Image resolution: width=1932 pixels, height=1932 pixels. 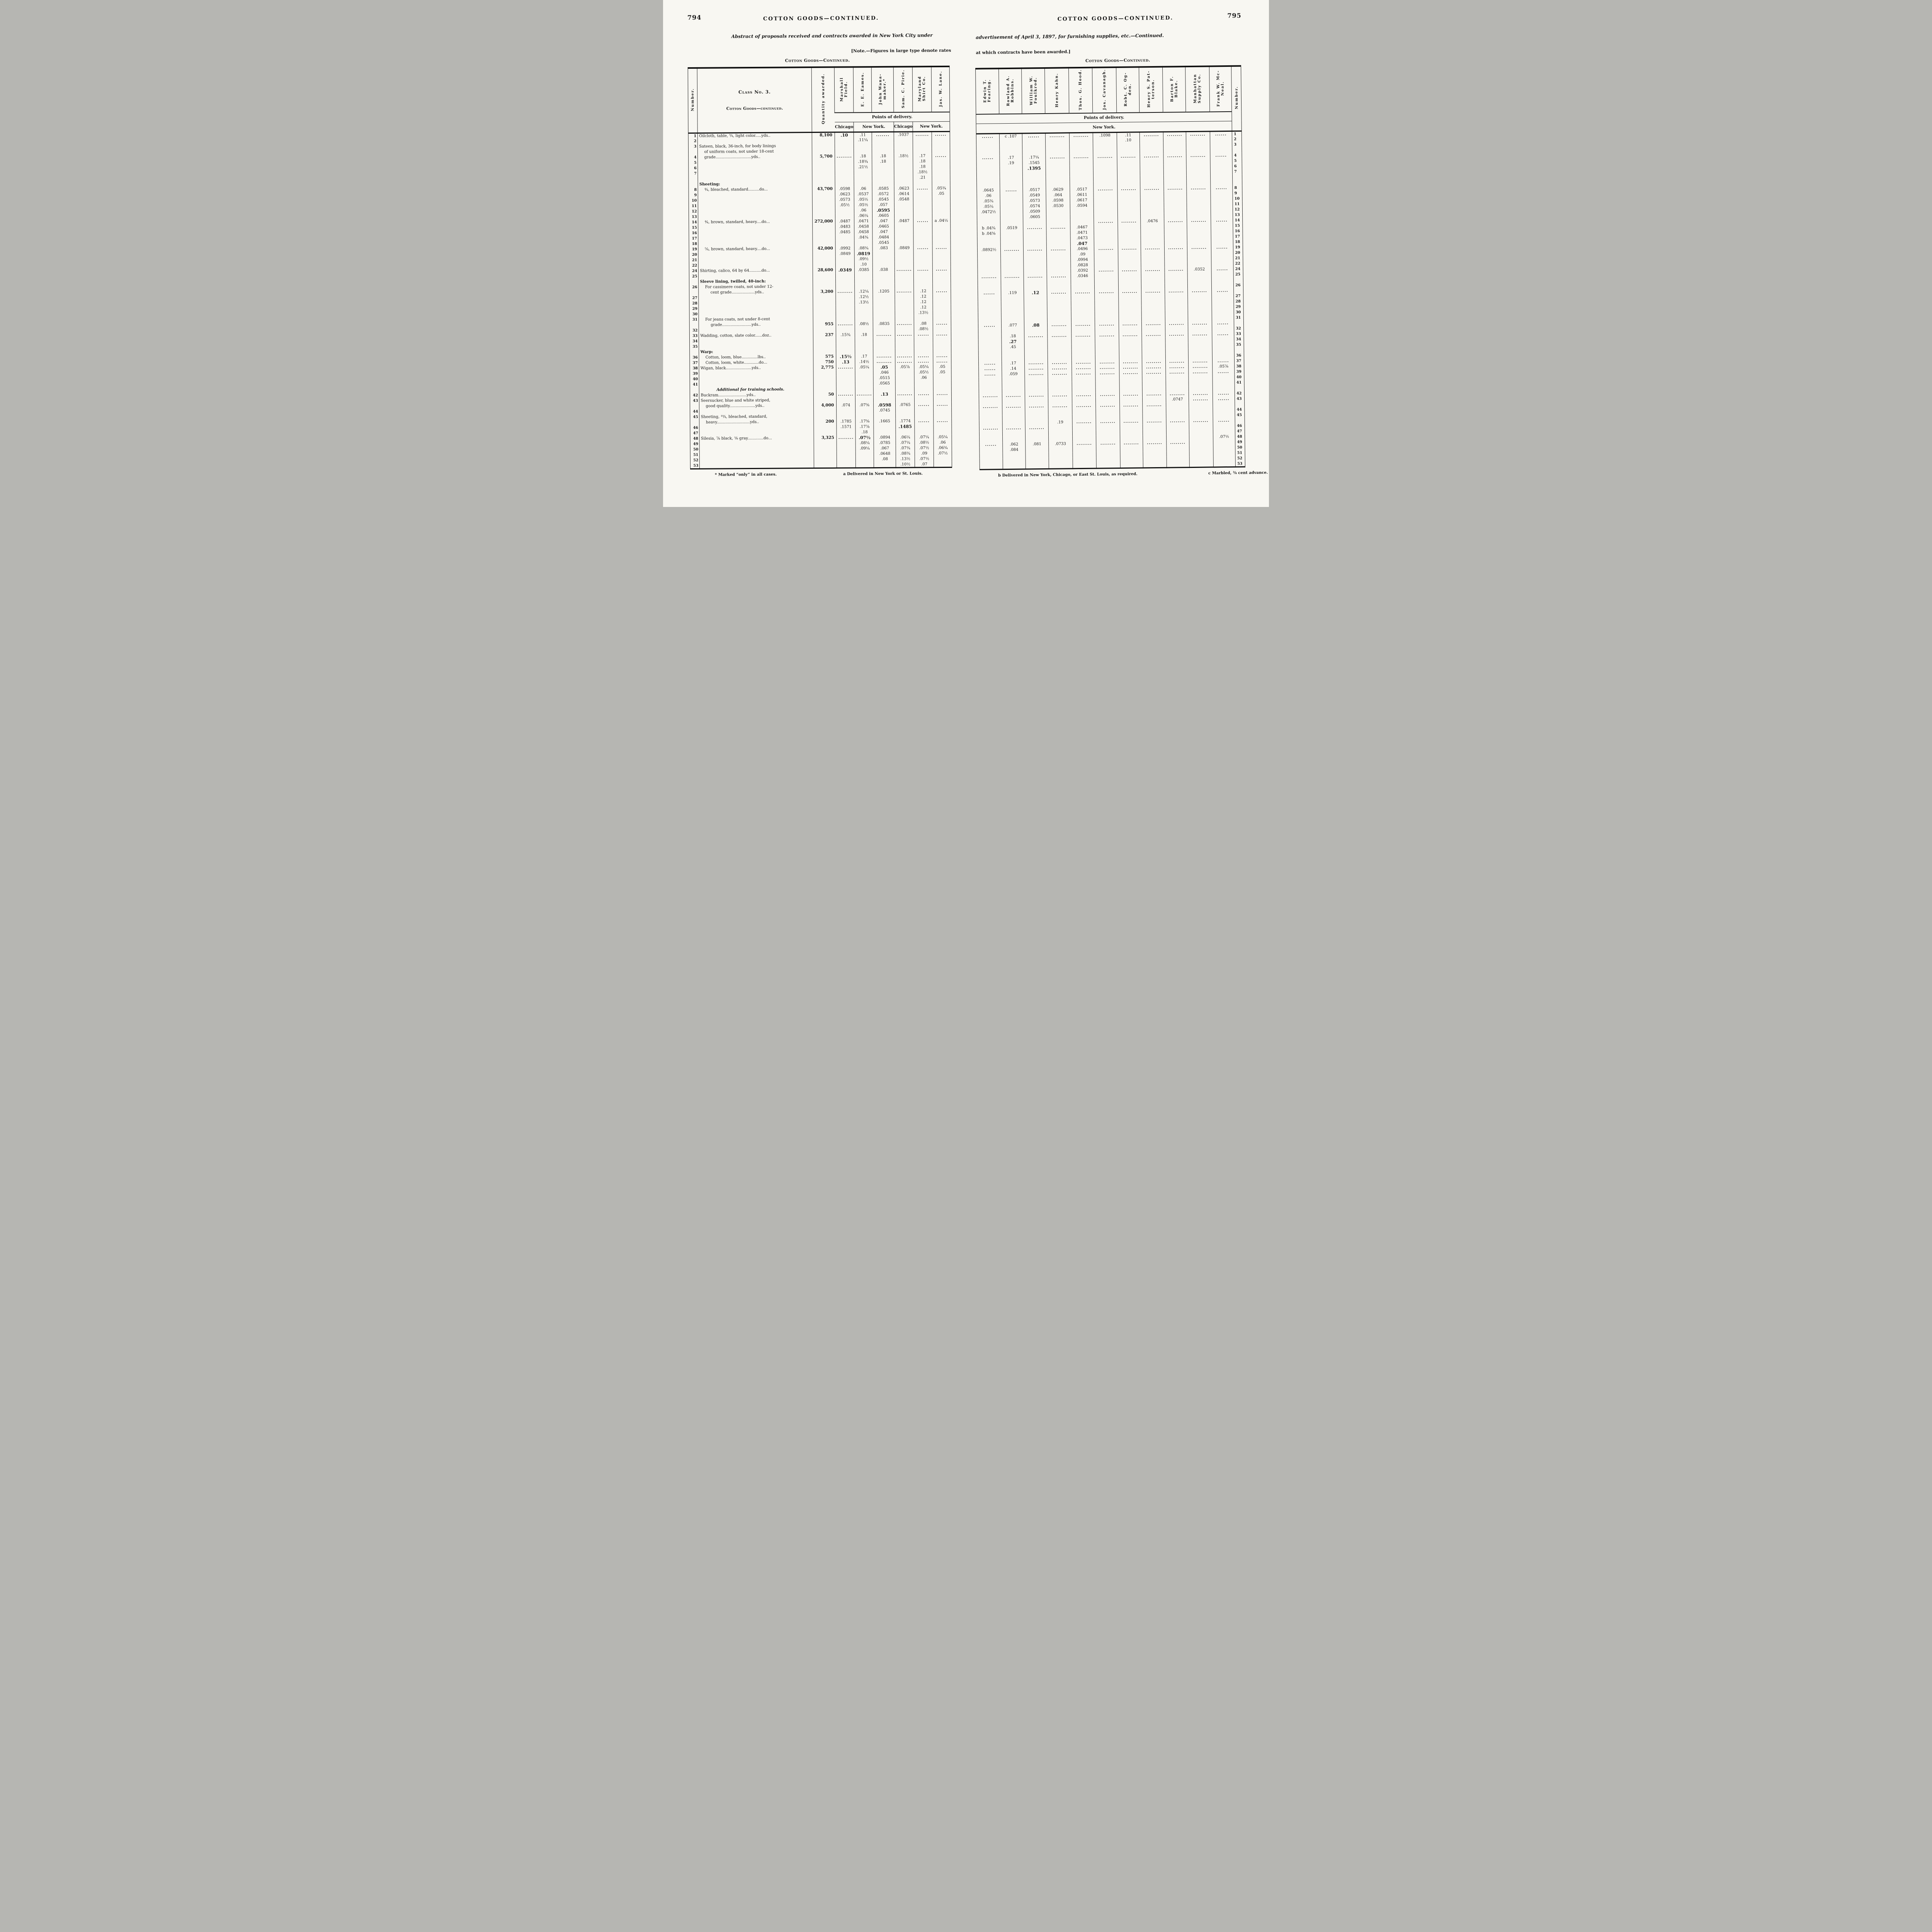 What do you see at coordinates (845, 248) in the screenshot?
I see `price-cell: .0992` at bounding box center [845, 248].